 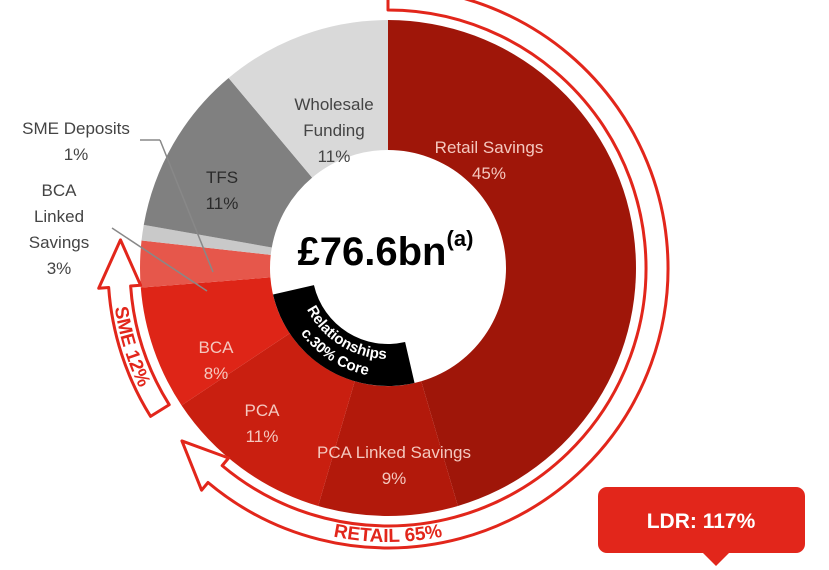 I want to click on segment-name: BCA Linked Savings, so click(x=59, y=216).